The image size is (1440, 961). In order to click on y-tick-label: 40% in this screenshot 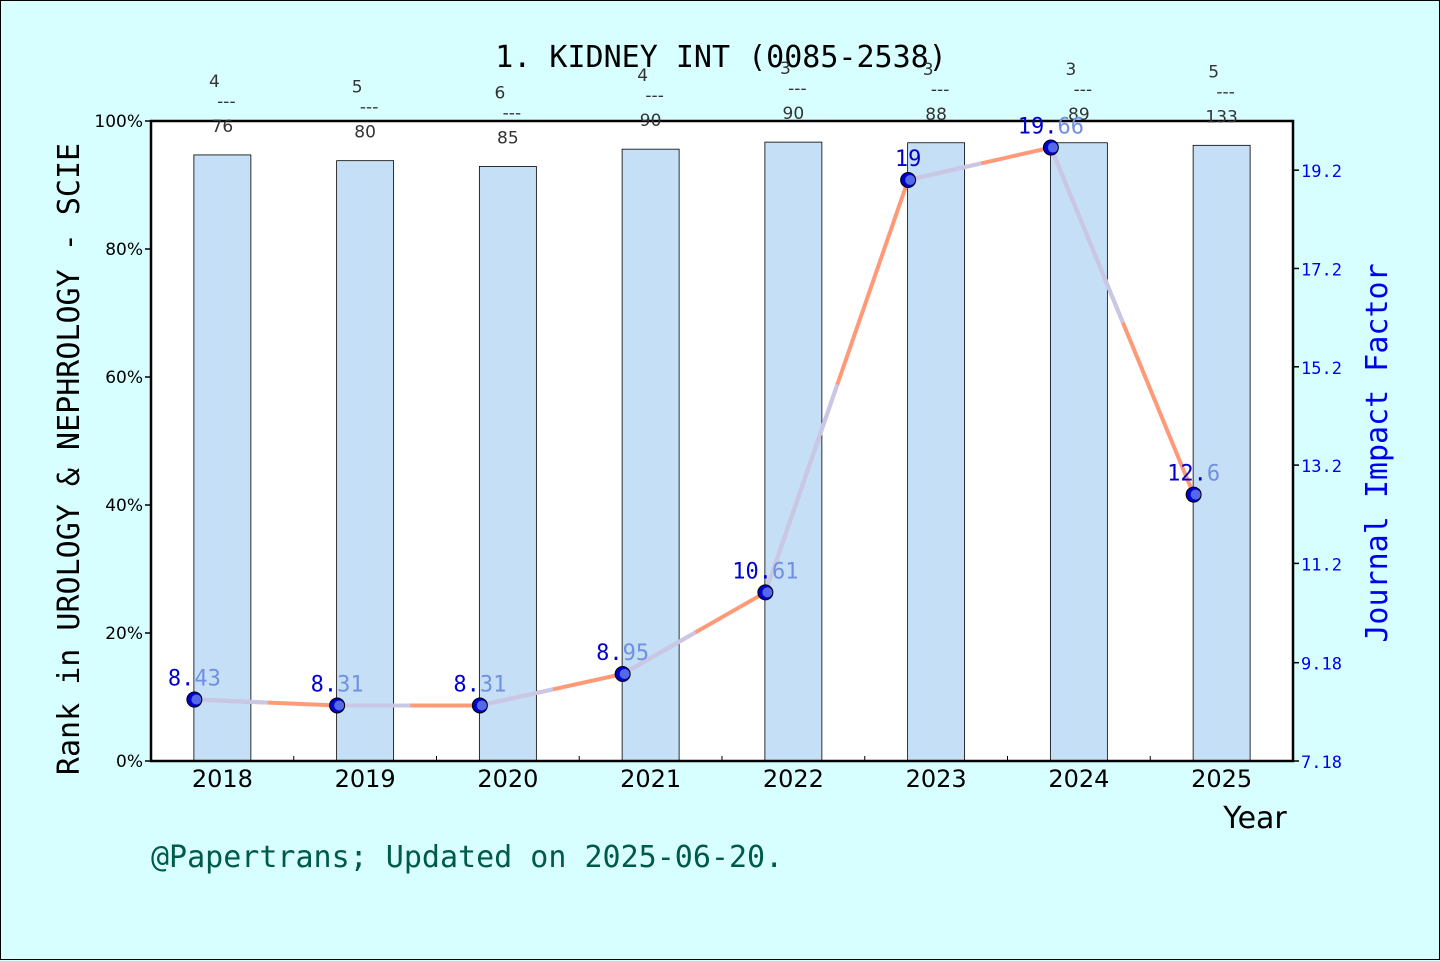, I will do `click(124, 506)`.